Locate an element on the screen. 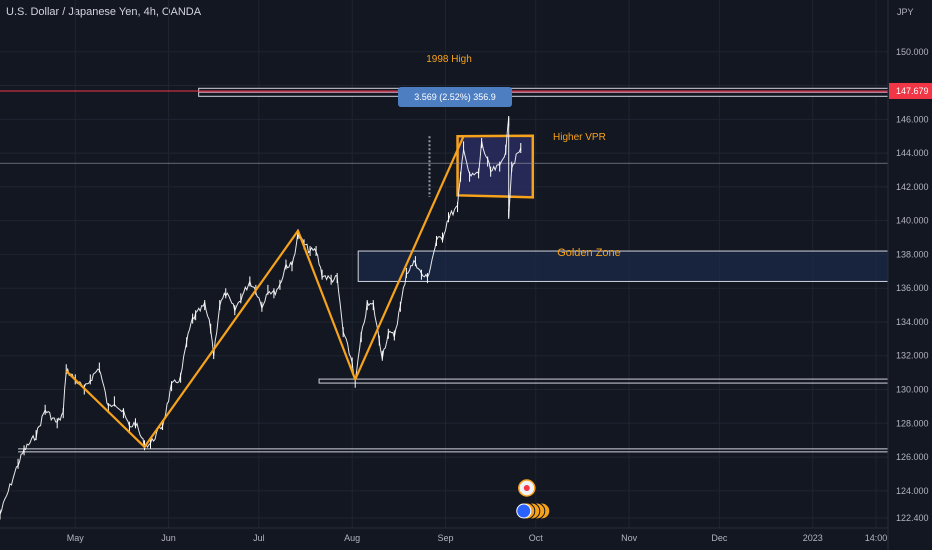  measure-label: 3.569 (2.52%) 356.9 is located at coordinates (455, 97).